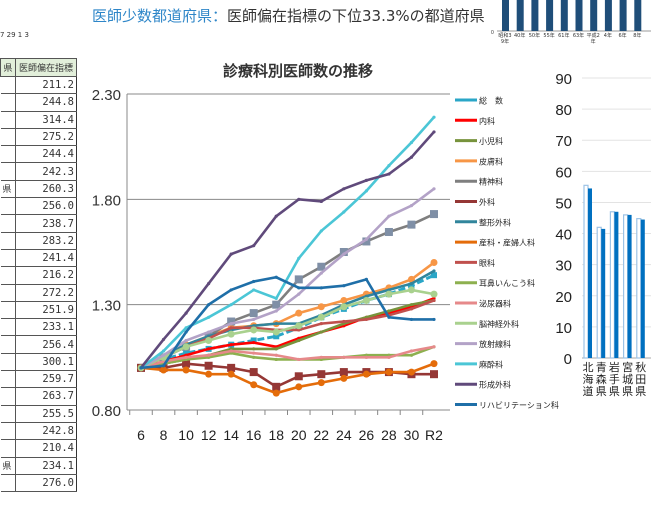 The image size is (651, 520). Describe the element at coordinates (344, 435) in the screenshot. I see `x-tick-label: 24` at that location.